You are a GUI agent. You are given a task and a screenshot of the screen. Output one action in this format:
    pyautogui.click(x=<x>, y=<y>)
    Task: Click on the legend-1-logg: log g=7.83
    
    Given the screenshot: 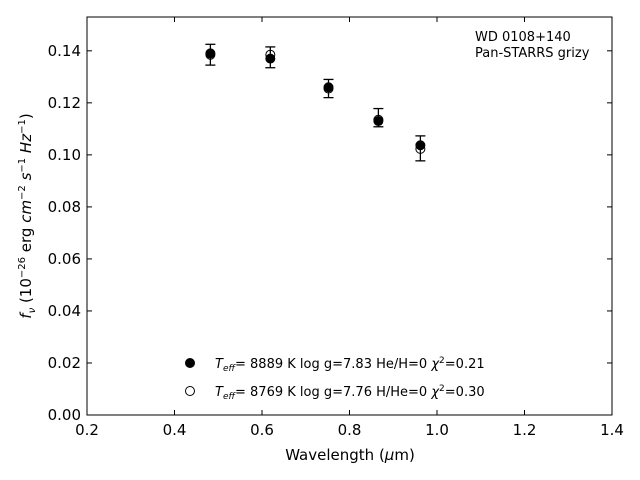 What is the action you would take?
    pyautogui.click(x=336, y=364)
    